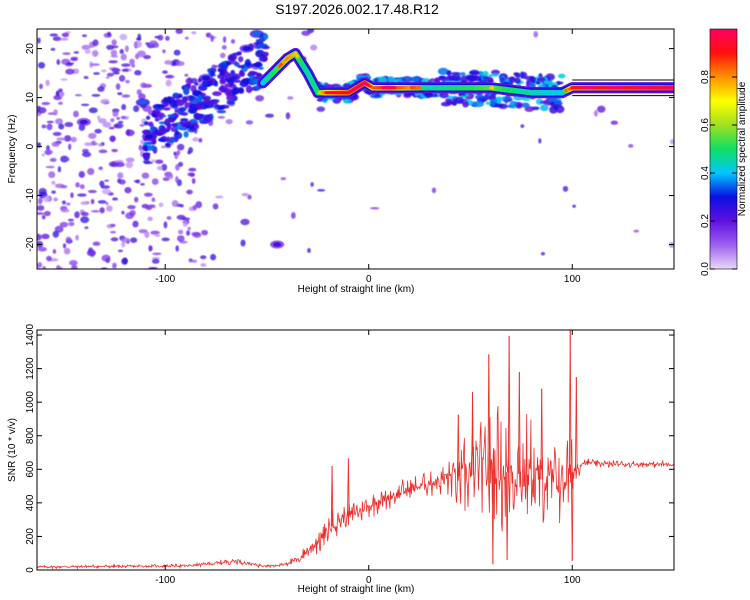 Image resolution: width=750 pixels, height=600 pixels. I want to click on colorbar-tick-label: 0.0, so click(705, 269).